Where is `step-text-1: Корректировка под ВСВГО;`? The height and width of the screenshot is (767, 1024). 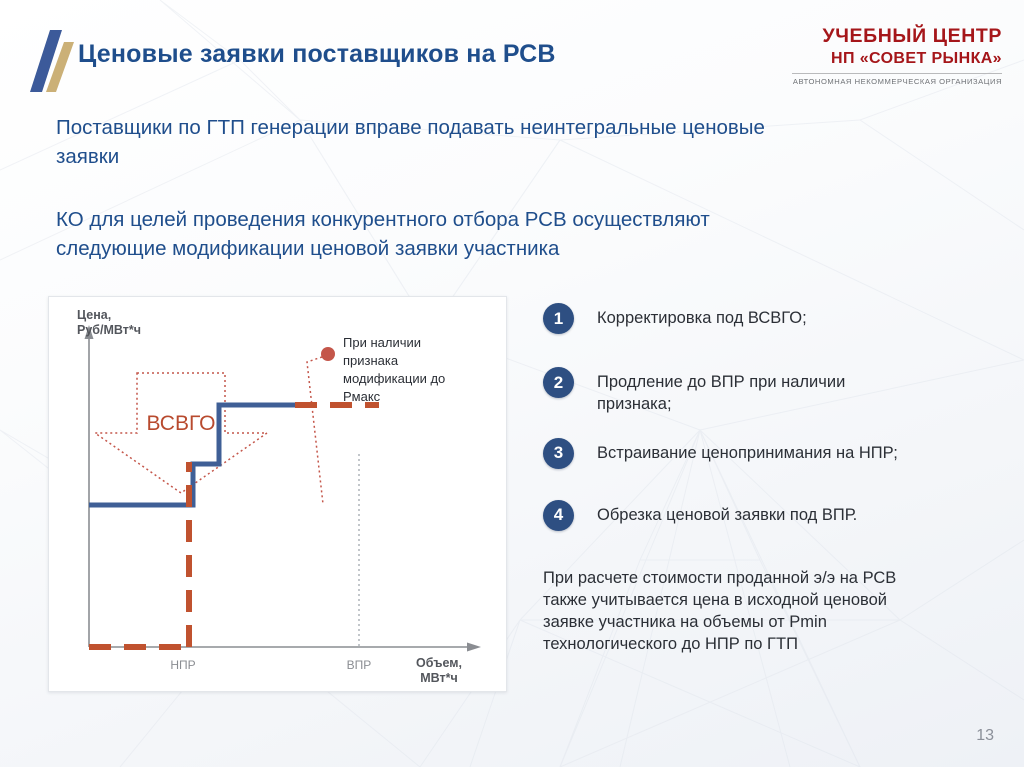 step-text-1: Корректировка под ВСВГО; is located at coordinates (805, 316).